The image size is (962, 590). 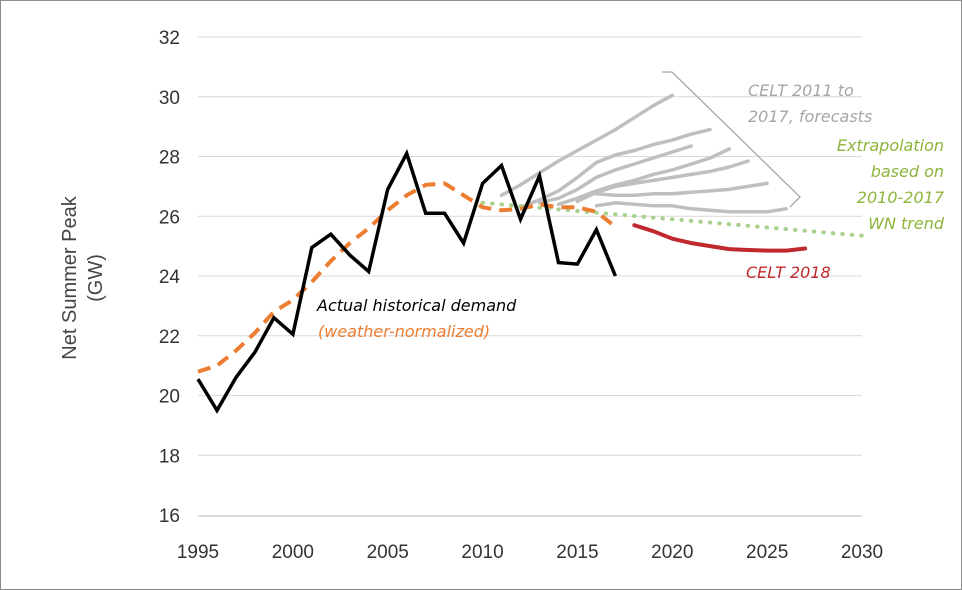 I want to click on y-axis-label-line2: (GW), so click(x=96, y=278).